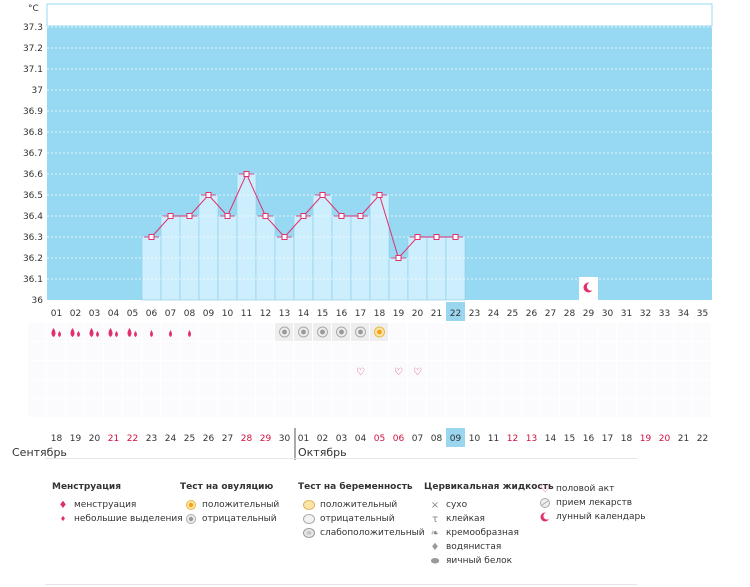 The height and width of the screenshot is (587, 750). What do you see at coordinates (33, 154) in the screenshot?
I see `y-tick-label: 36.7` at bounding box center [33, 154].